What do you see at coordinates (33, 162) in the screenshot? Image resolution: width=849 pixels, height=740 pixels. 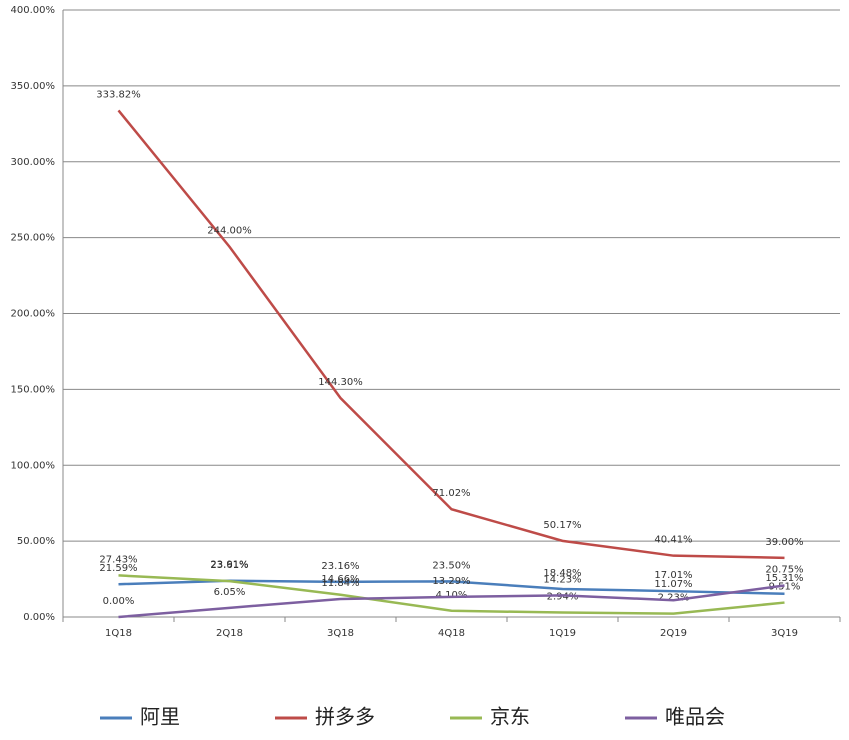 I see `y-tick-label: 300.00%` at bounding box center [33, 162].